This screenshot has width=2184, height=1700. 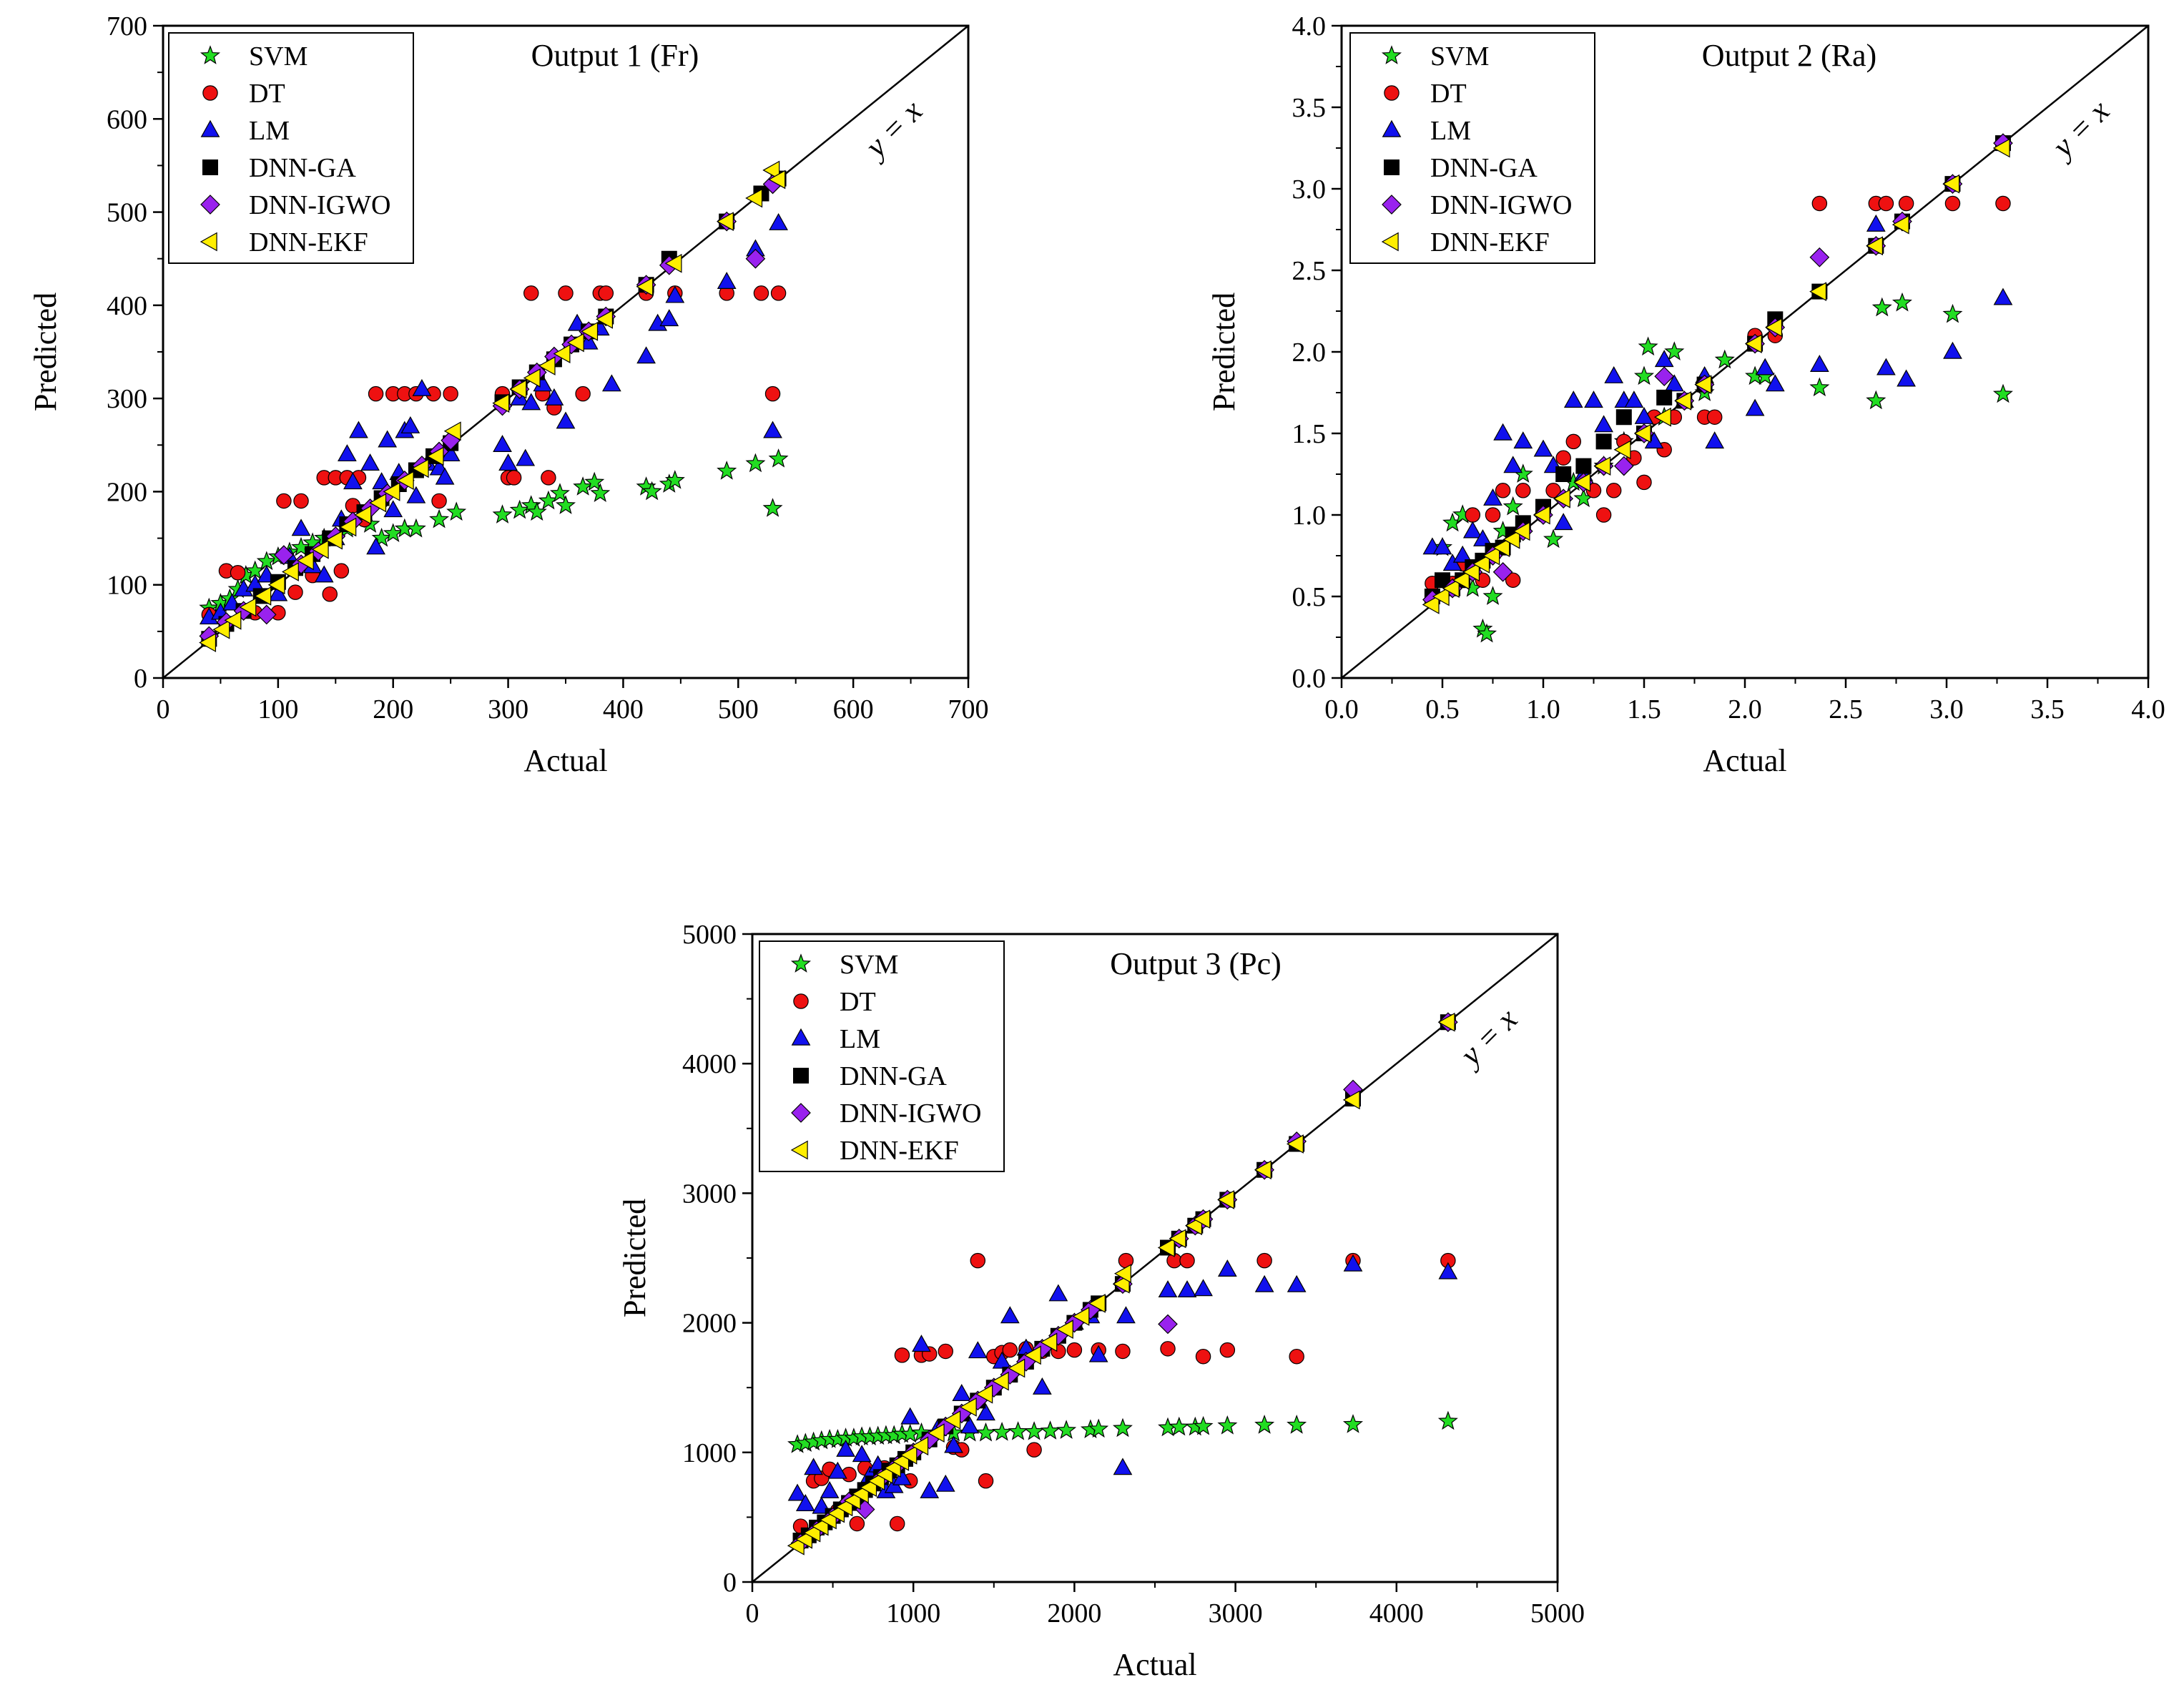 I want to click on y-tick-label: 2.0, so click(x=1309, y=353).